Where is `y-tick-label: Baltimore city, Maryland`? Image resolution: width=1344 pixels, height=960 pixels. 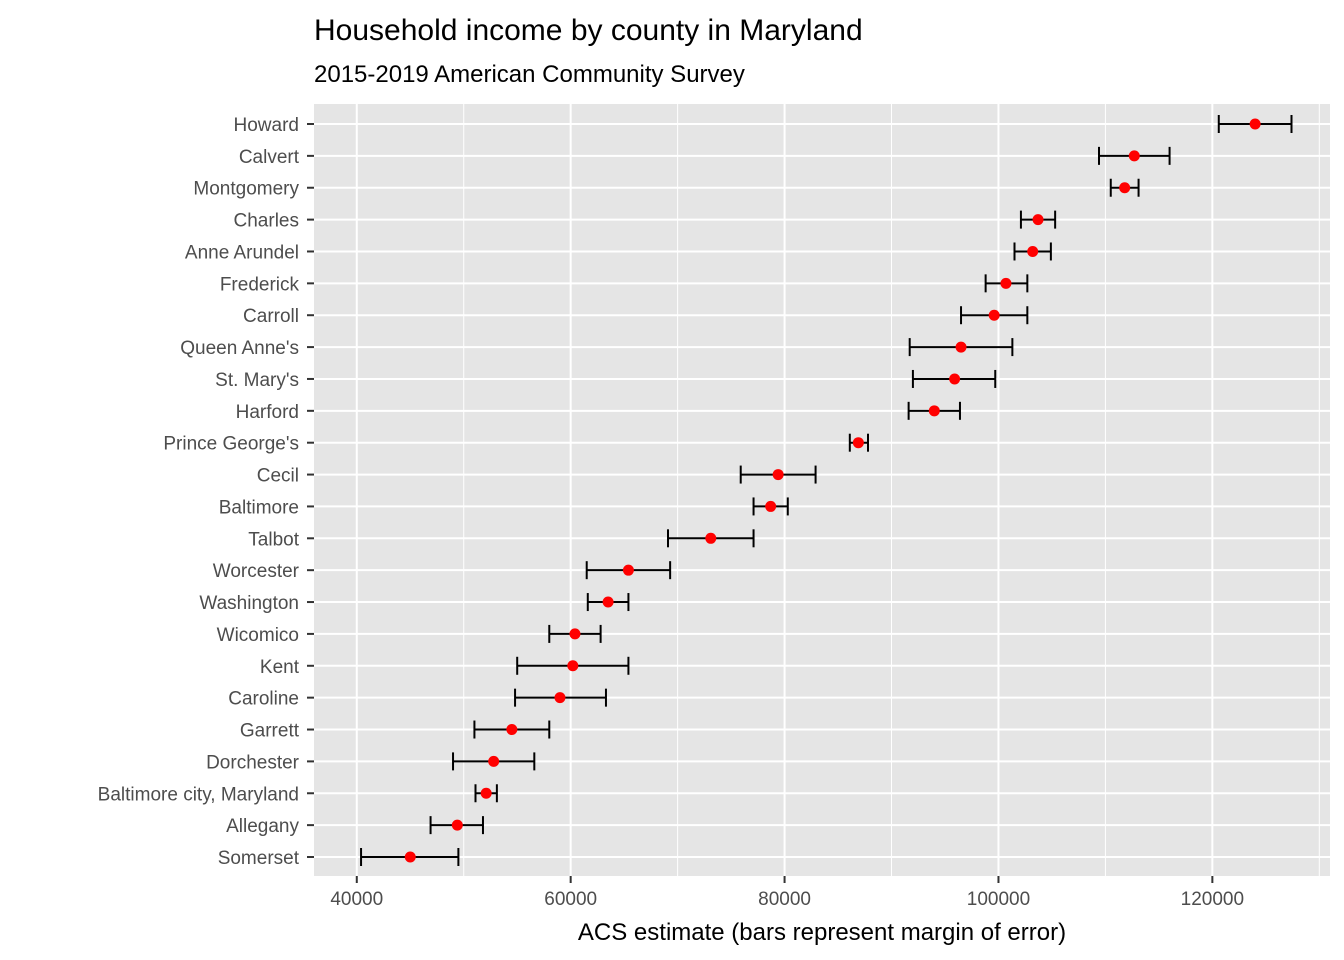
y-tick-label: Baltimore city, Maryland is located at coordinates (198, 794).